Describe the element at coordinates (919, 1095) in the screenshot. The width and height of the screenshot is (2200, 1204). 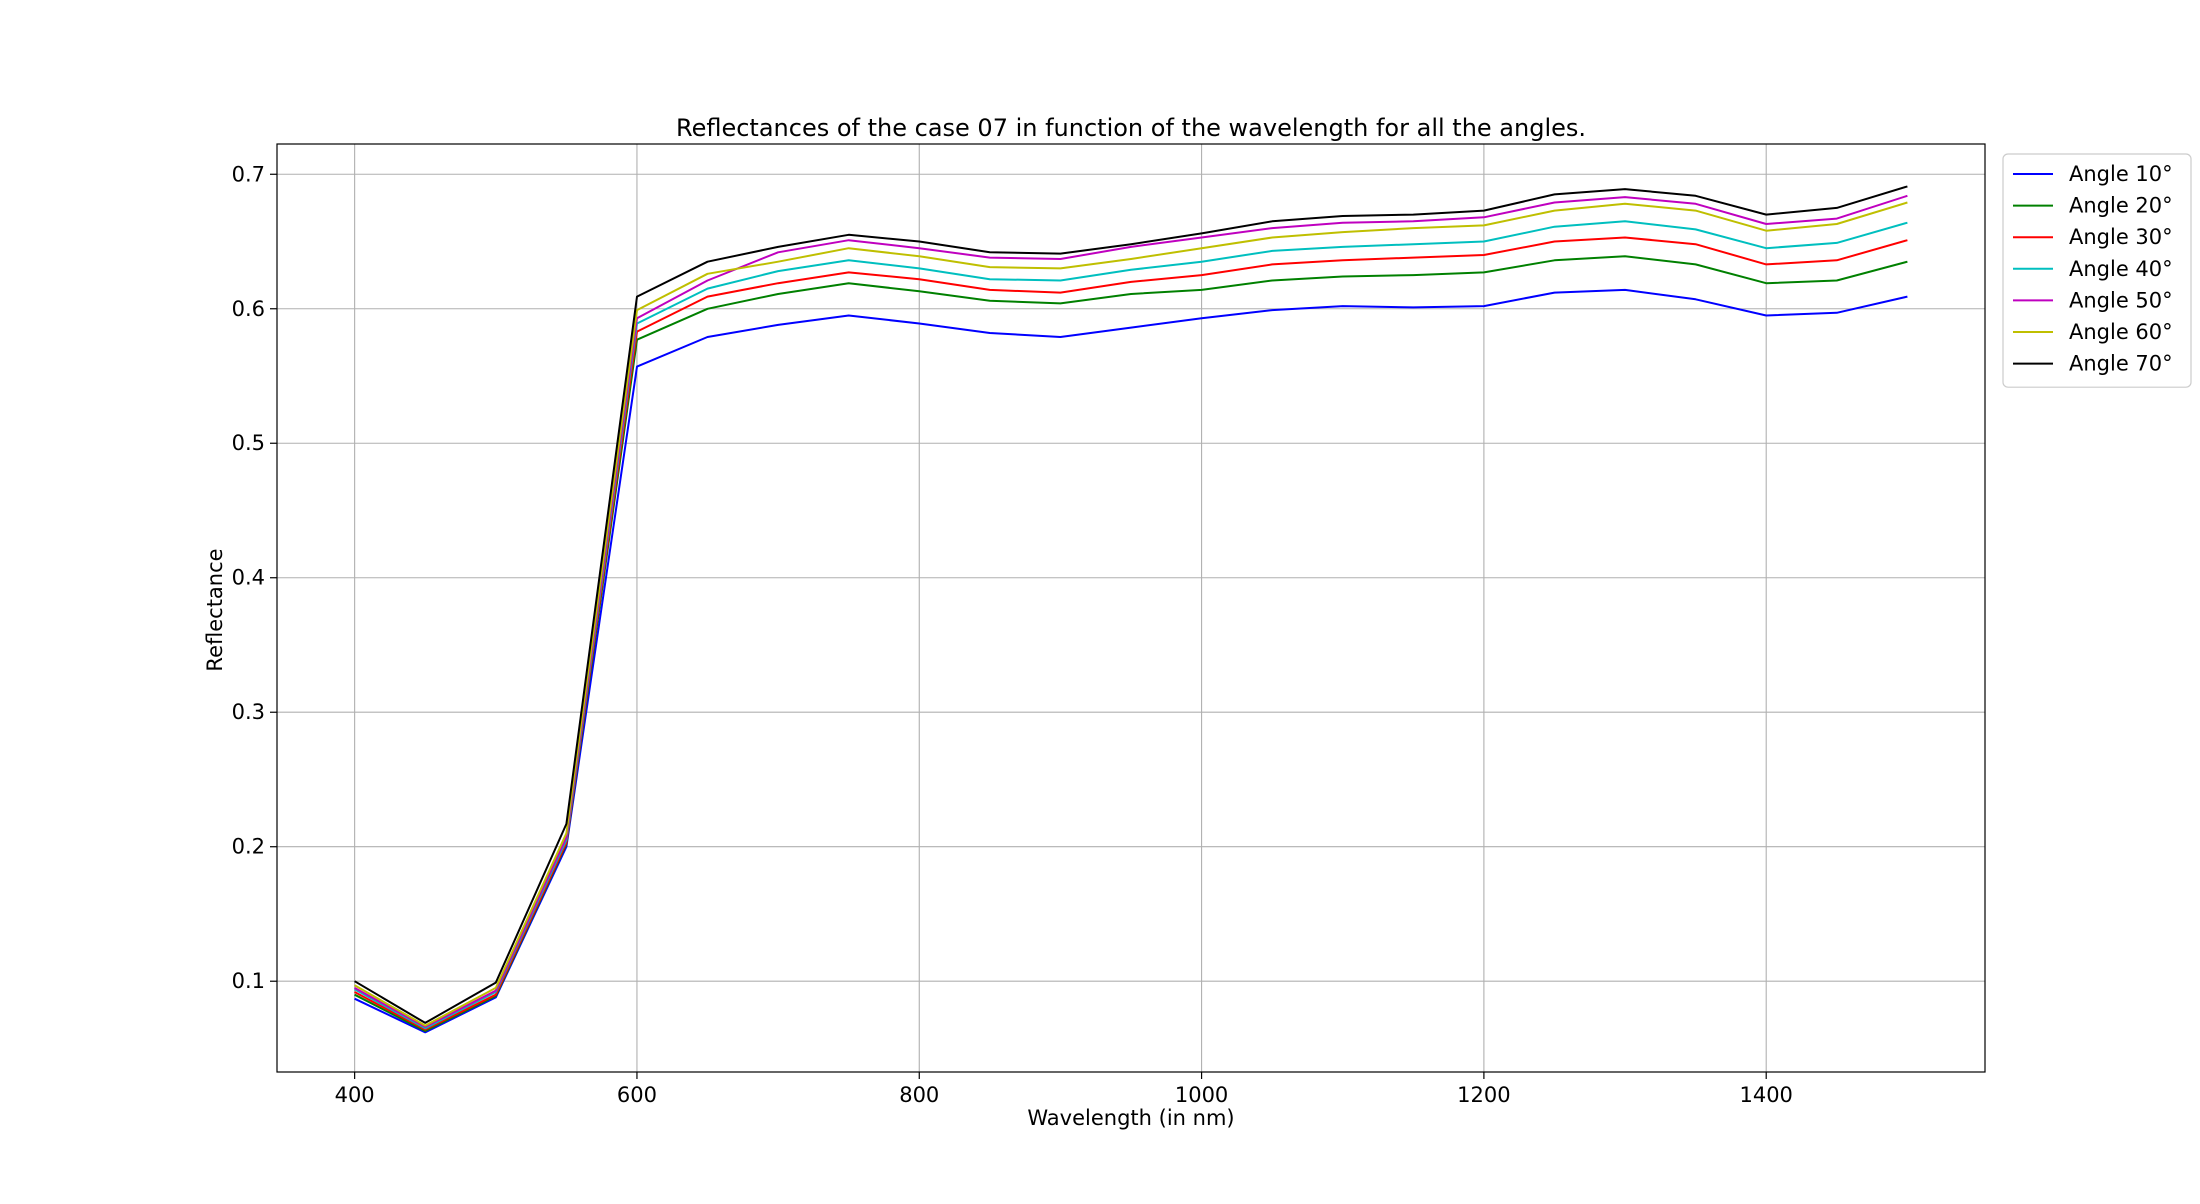
I see `x-tick-label: 800` at that location.